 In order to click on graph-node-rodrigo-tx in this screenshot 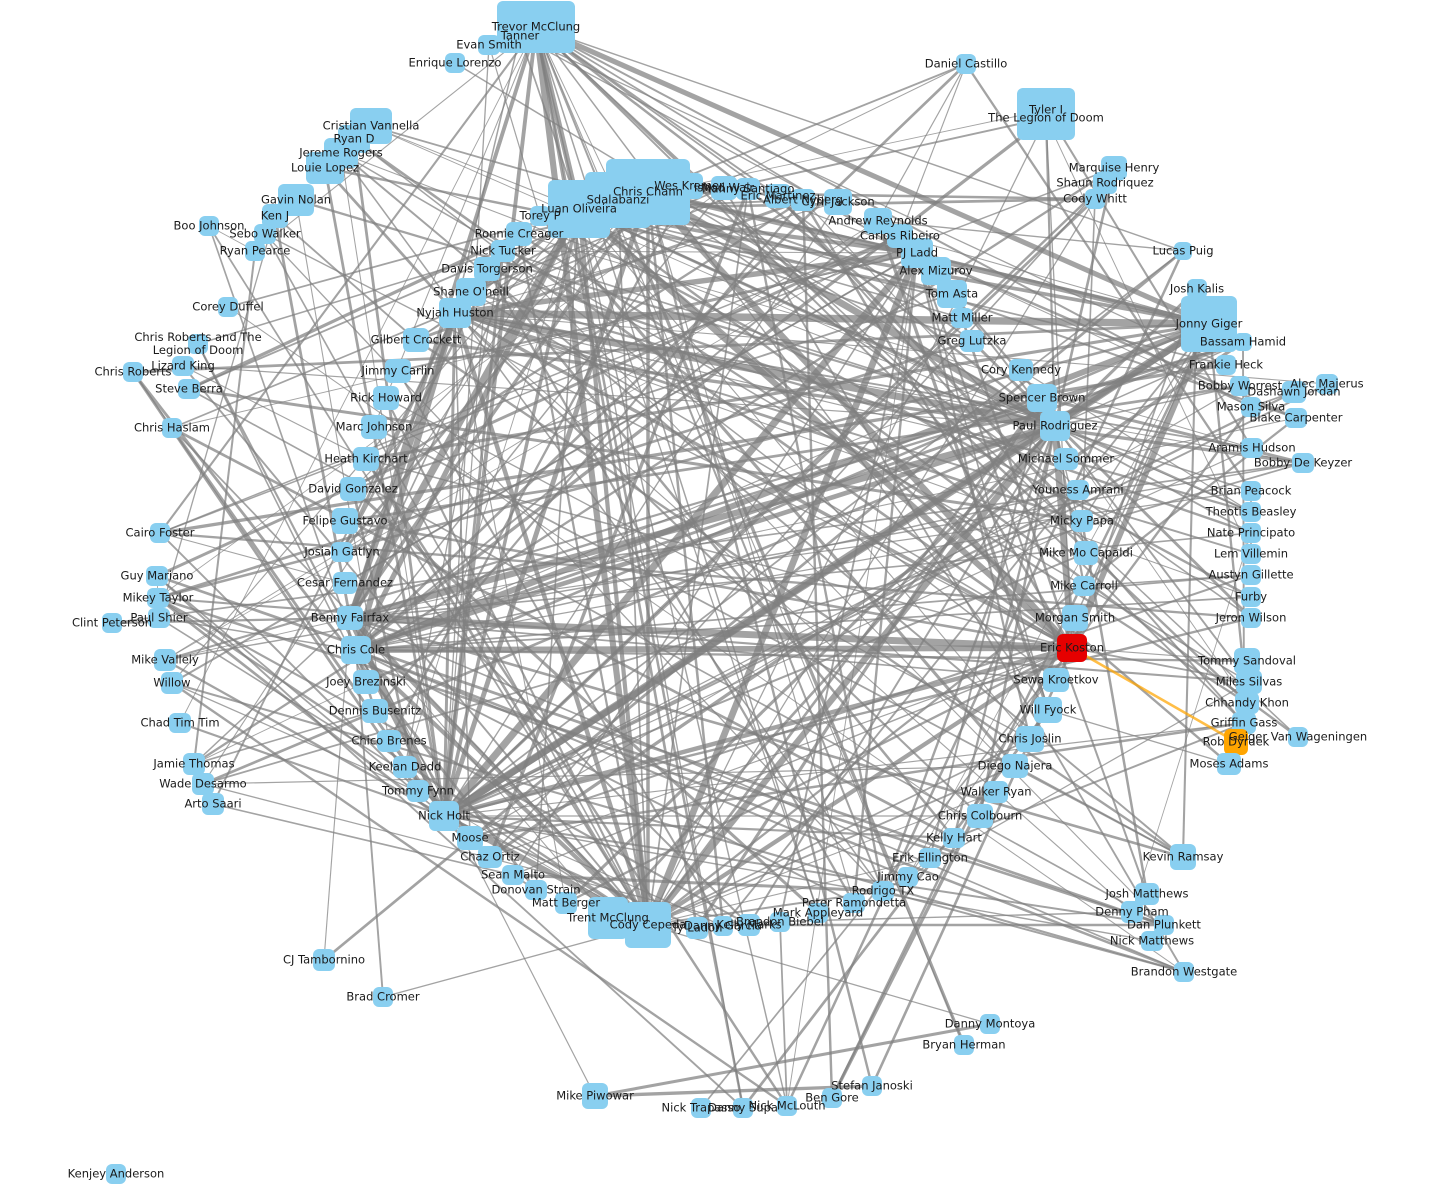, I will do `click(883, 891)`.